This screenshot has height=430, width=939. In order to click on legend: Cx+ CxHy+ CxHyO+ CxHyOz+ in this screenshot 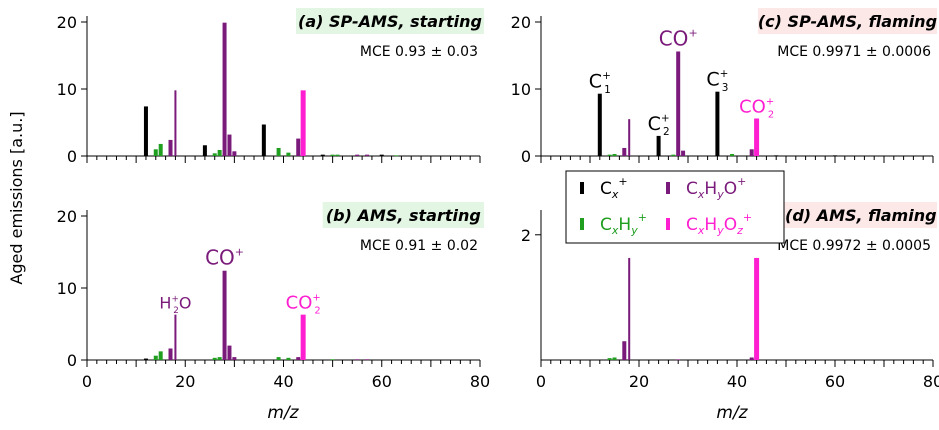, I will do `click(675, 207)`.